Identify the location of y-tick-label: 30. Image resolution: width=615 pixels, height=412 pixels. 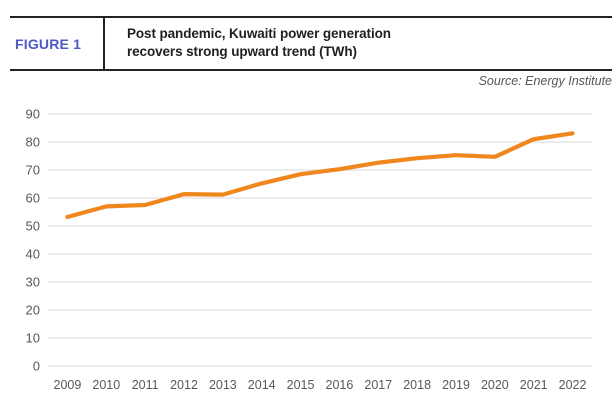
(33, 282).